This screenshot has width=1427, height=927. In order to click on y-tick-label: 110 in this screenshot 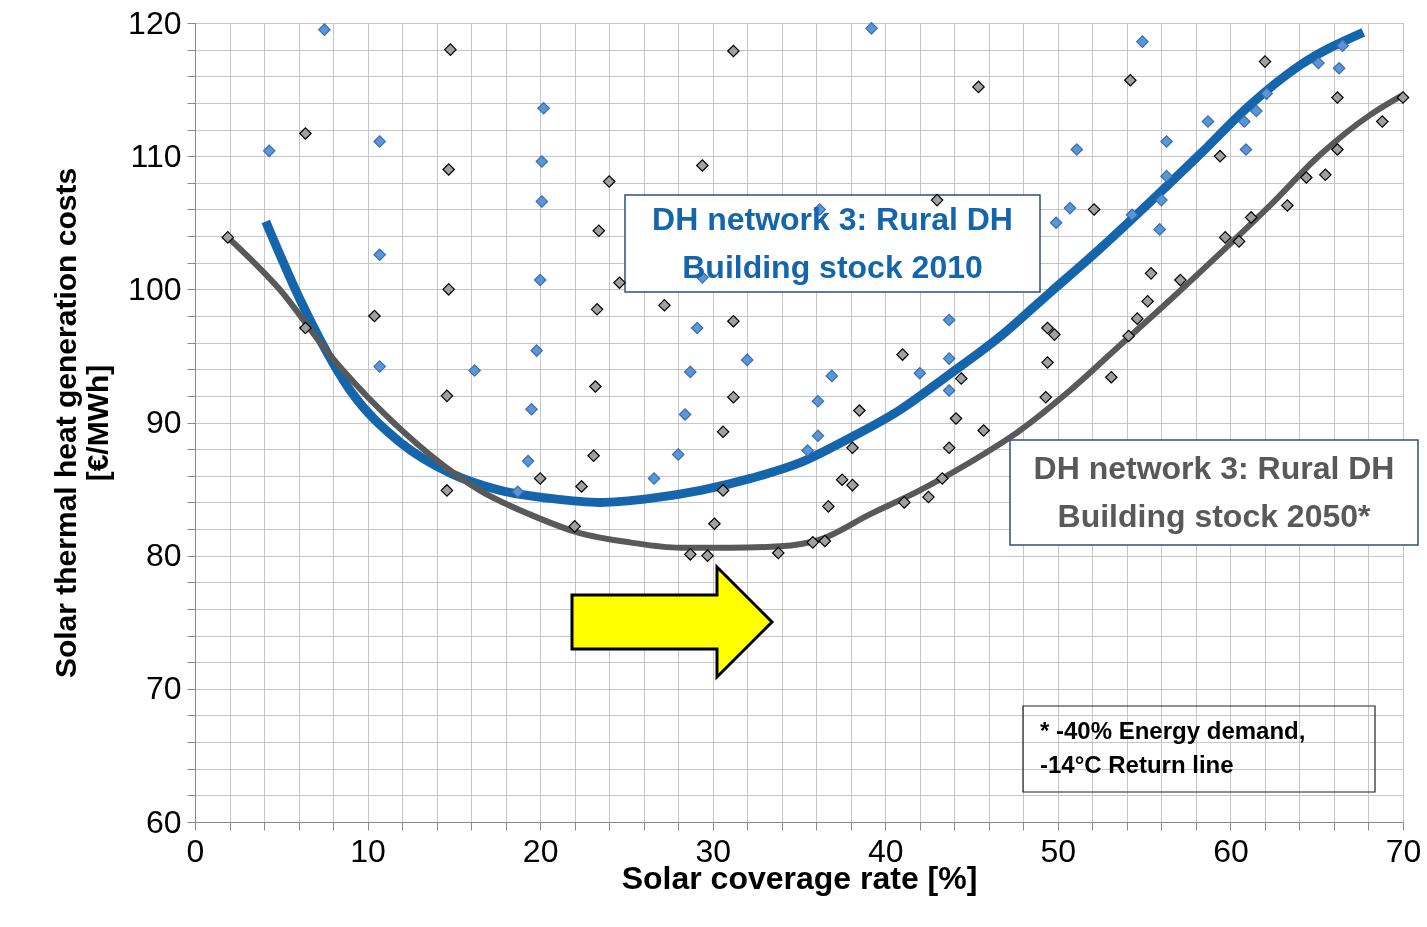, I will do `click(156, 155)`.